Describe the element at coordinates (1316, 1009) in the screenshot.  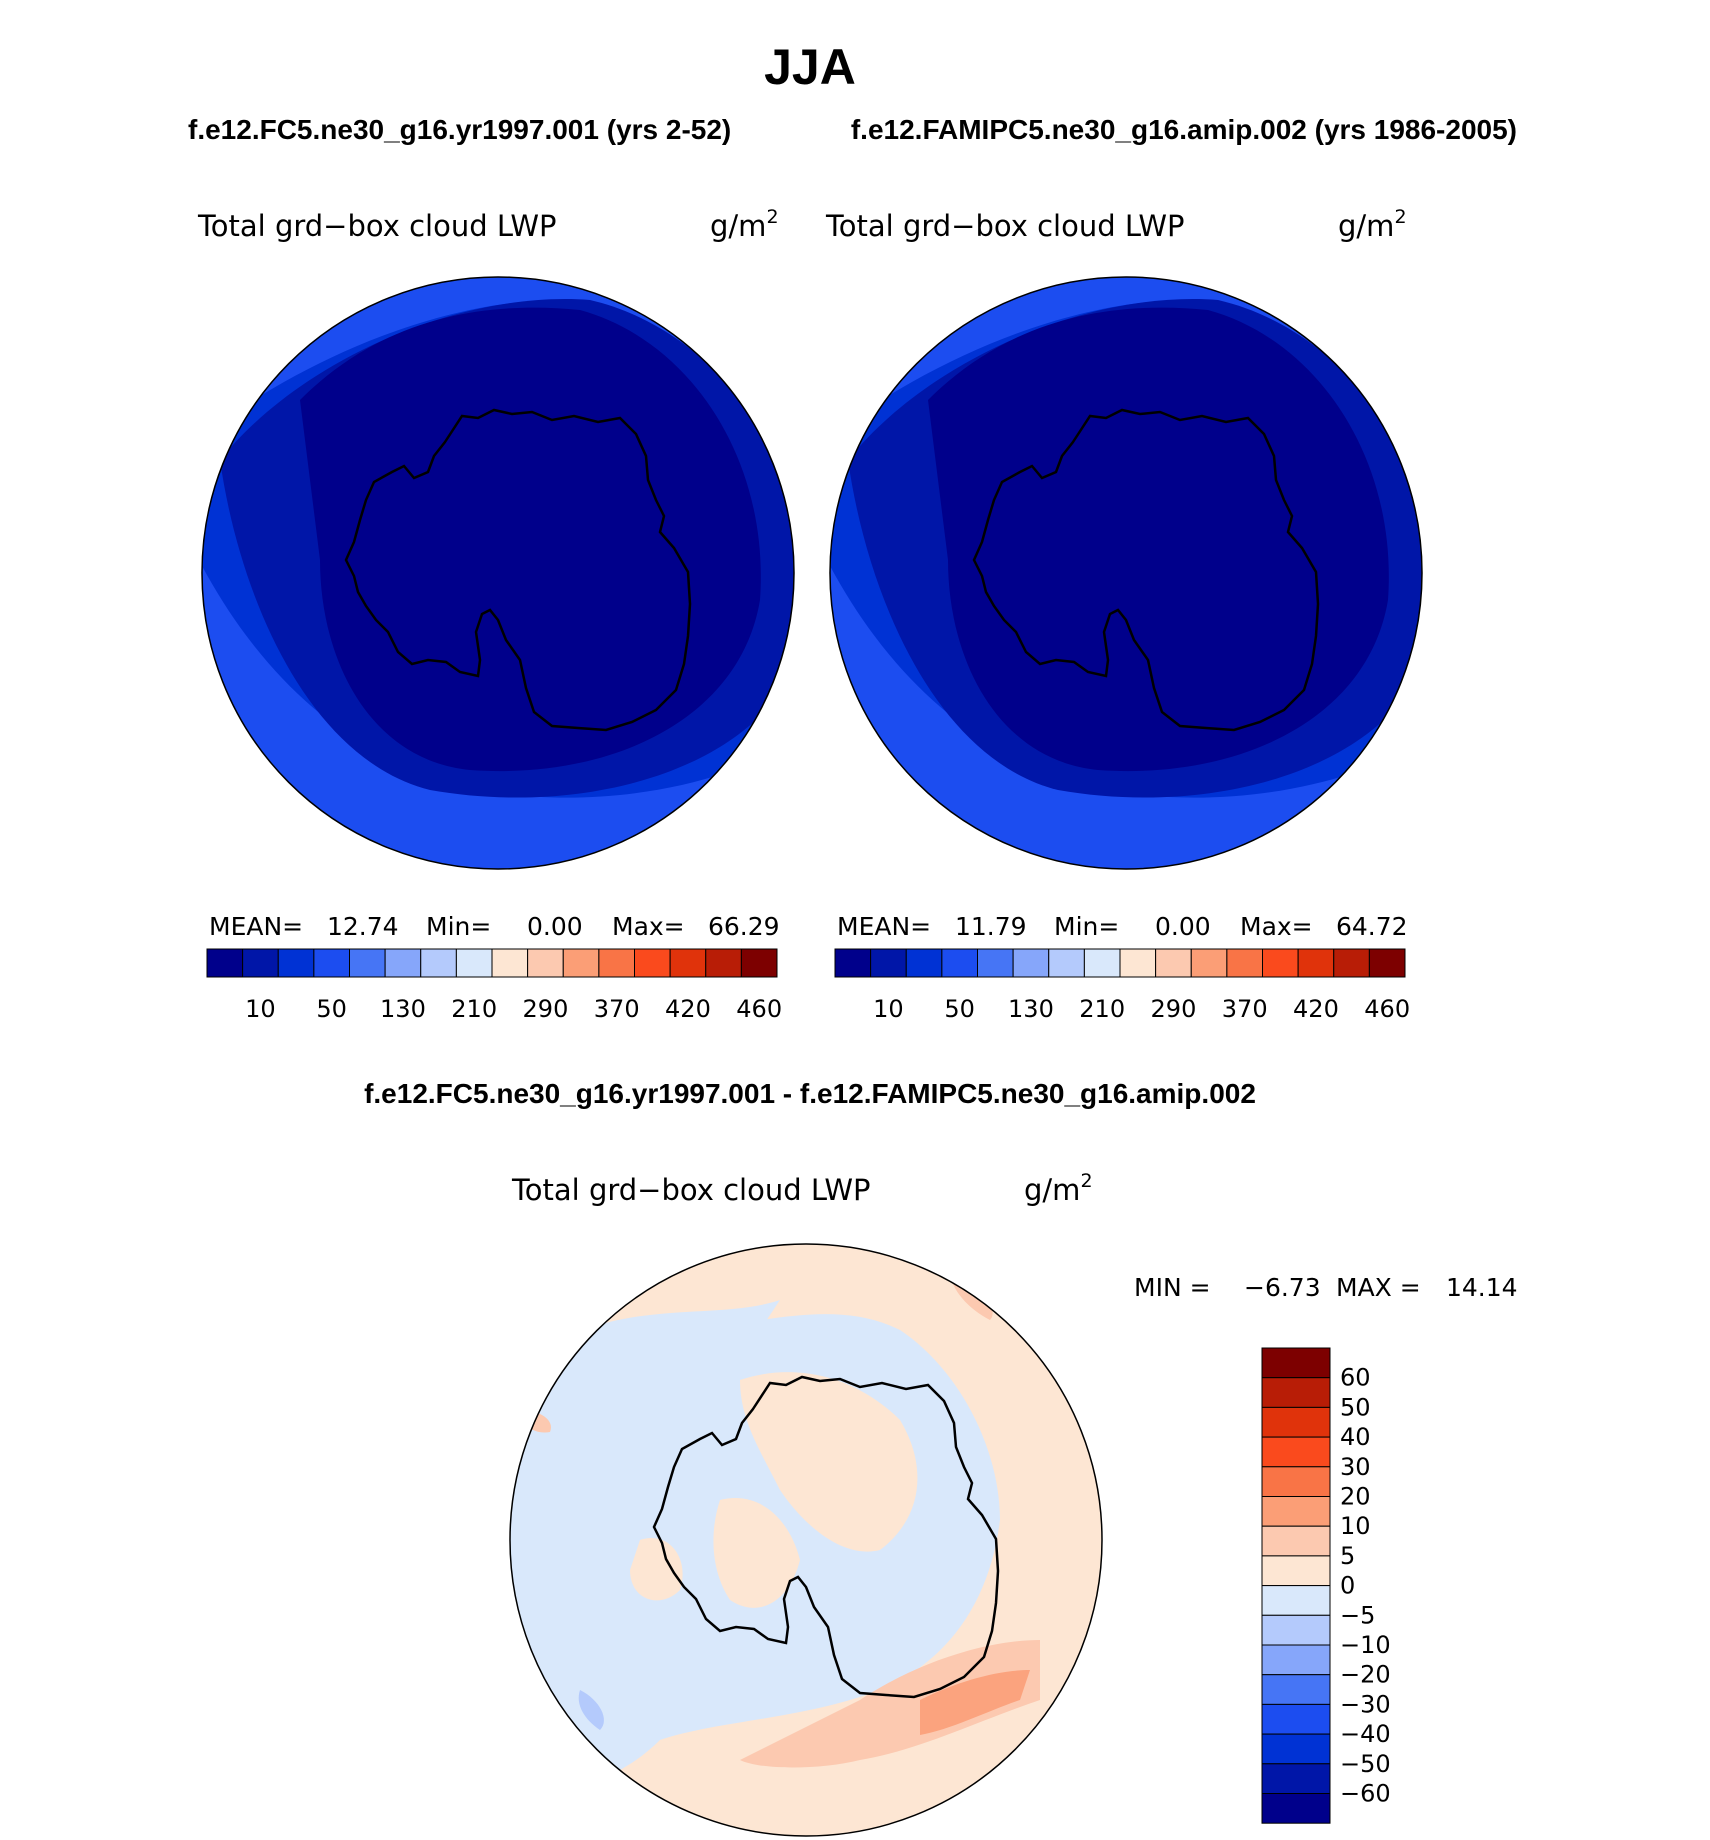
I see `panel-2-colorbar-tick-label: 420` at that location.